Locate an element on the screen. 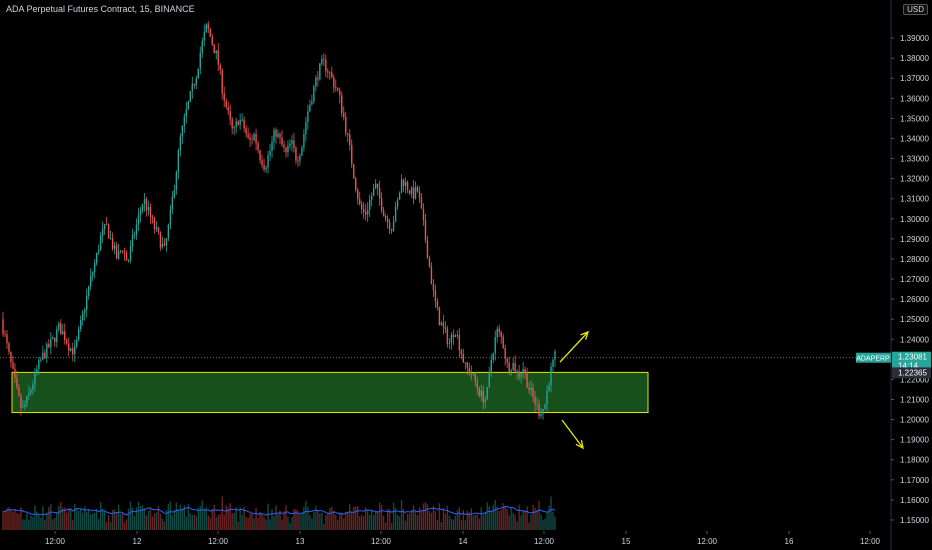  time-axis: 12:00 12 12:00 13 12:00 14 12:00 15 12:00 16 12:00 is located at coordinates (463, 538).